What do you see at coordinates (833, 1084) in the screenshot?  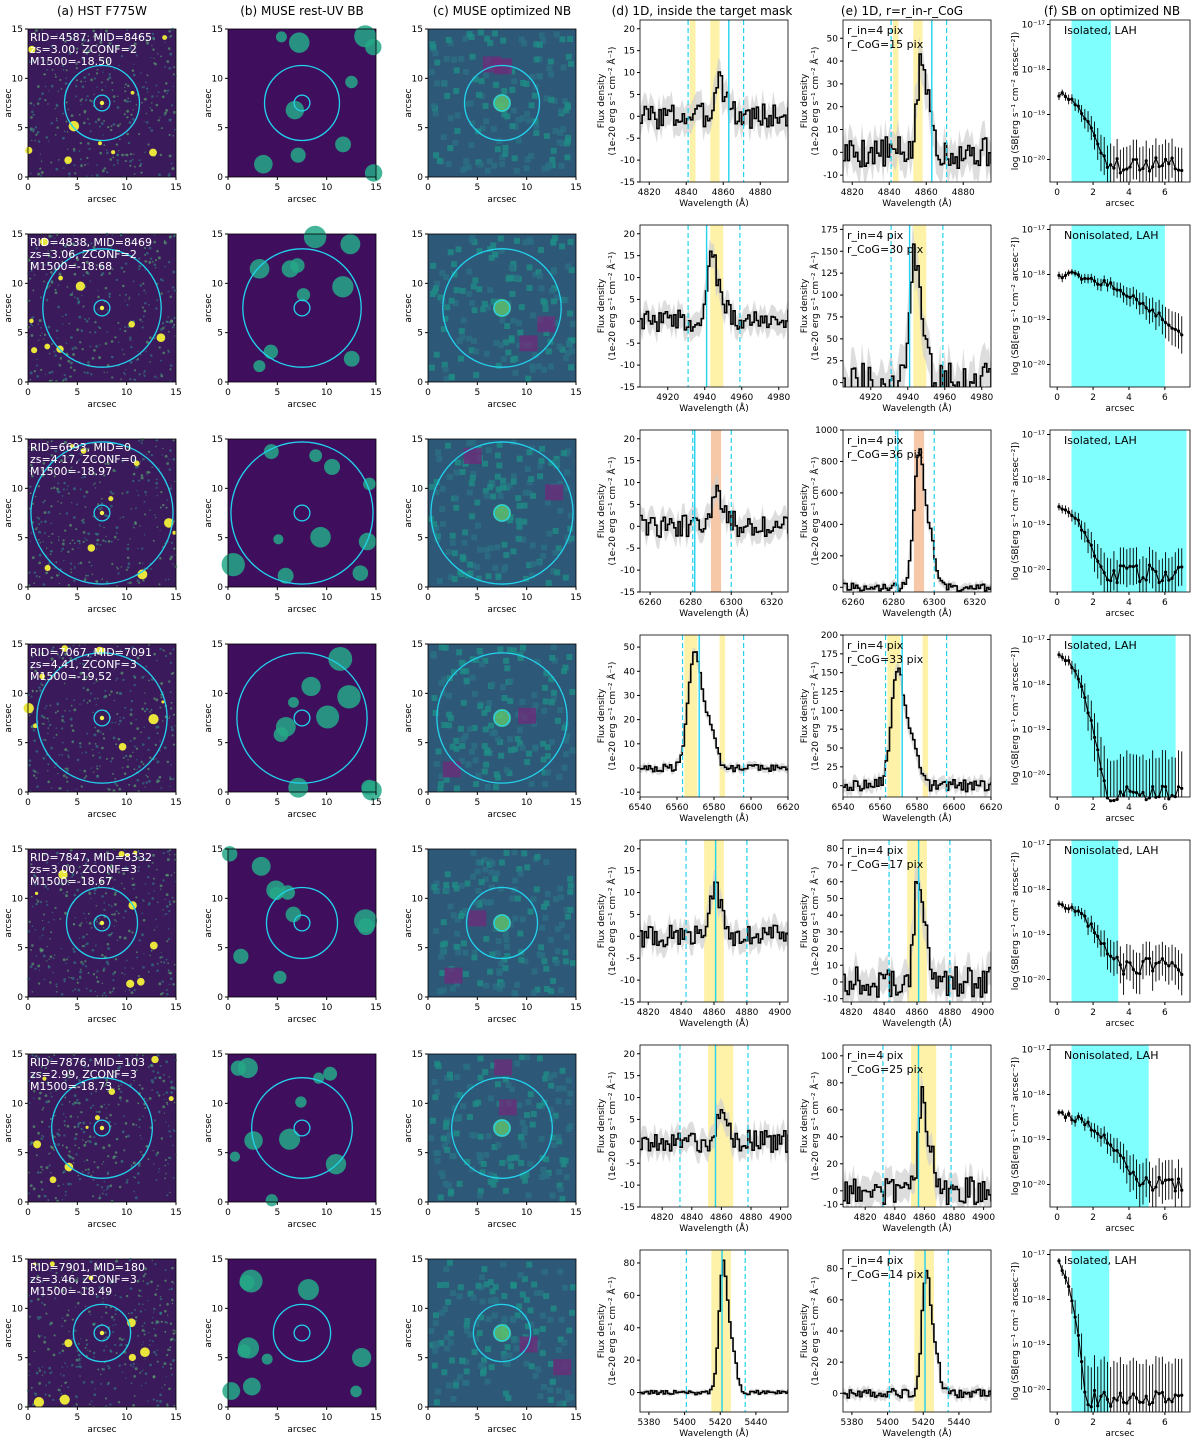 I see `ytick-label: 80` at bounding box center [833, 1084].